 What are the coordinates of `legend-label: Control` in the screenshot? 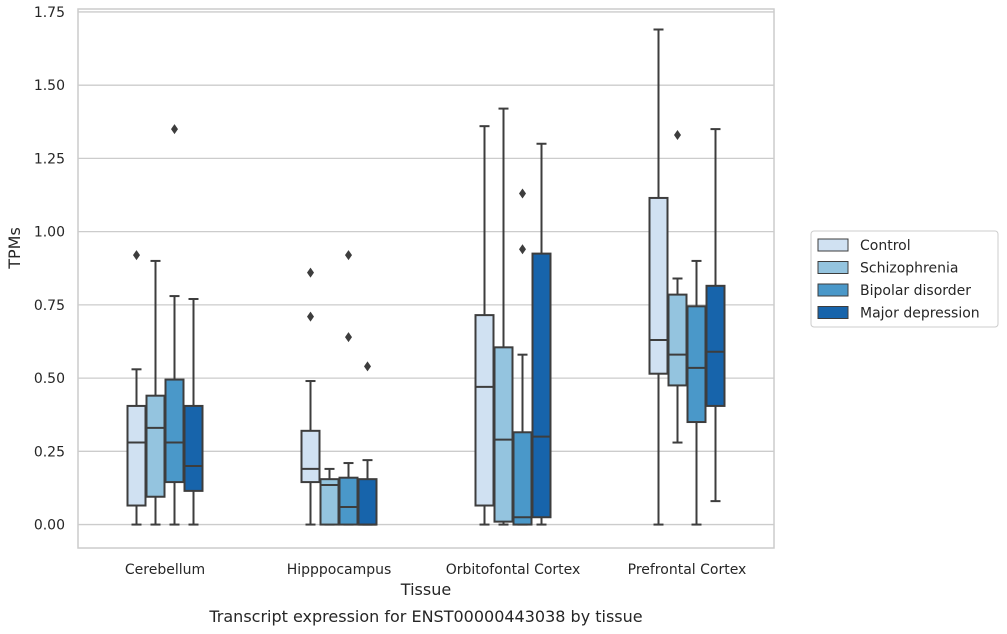 It's located at (885, 246).